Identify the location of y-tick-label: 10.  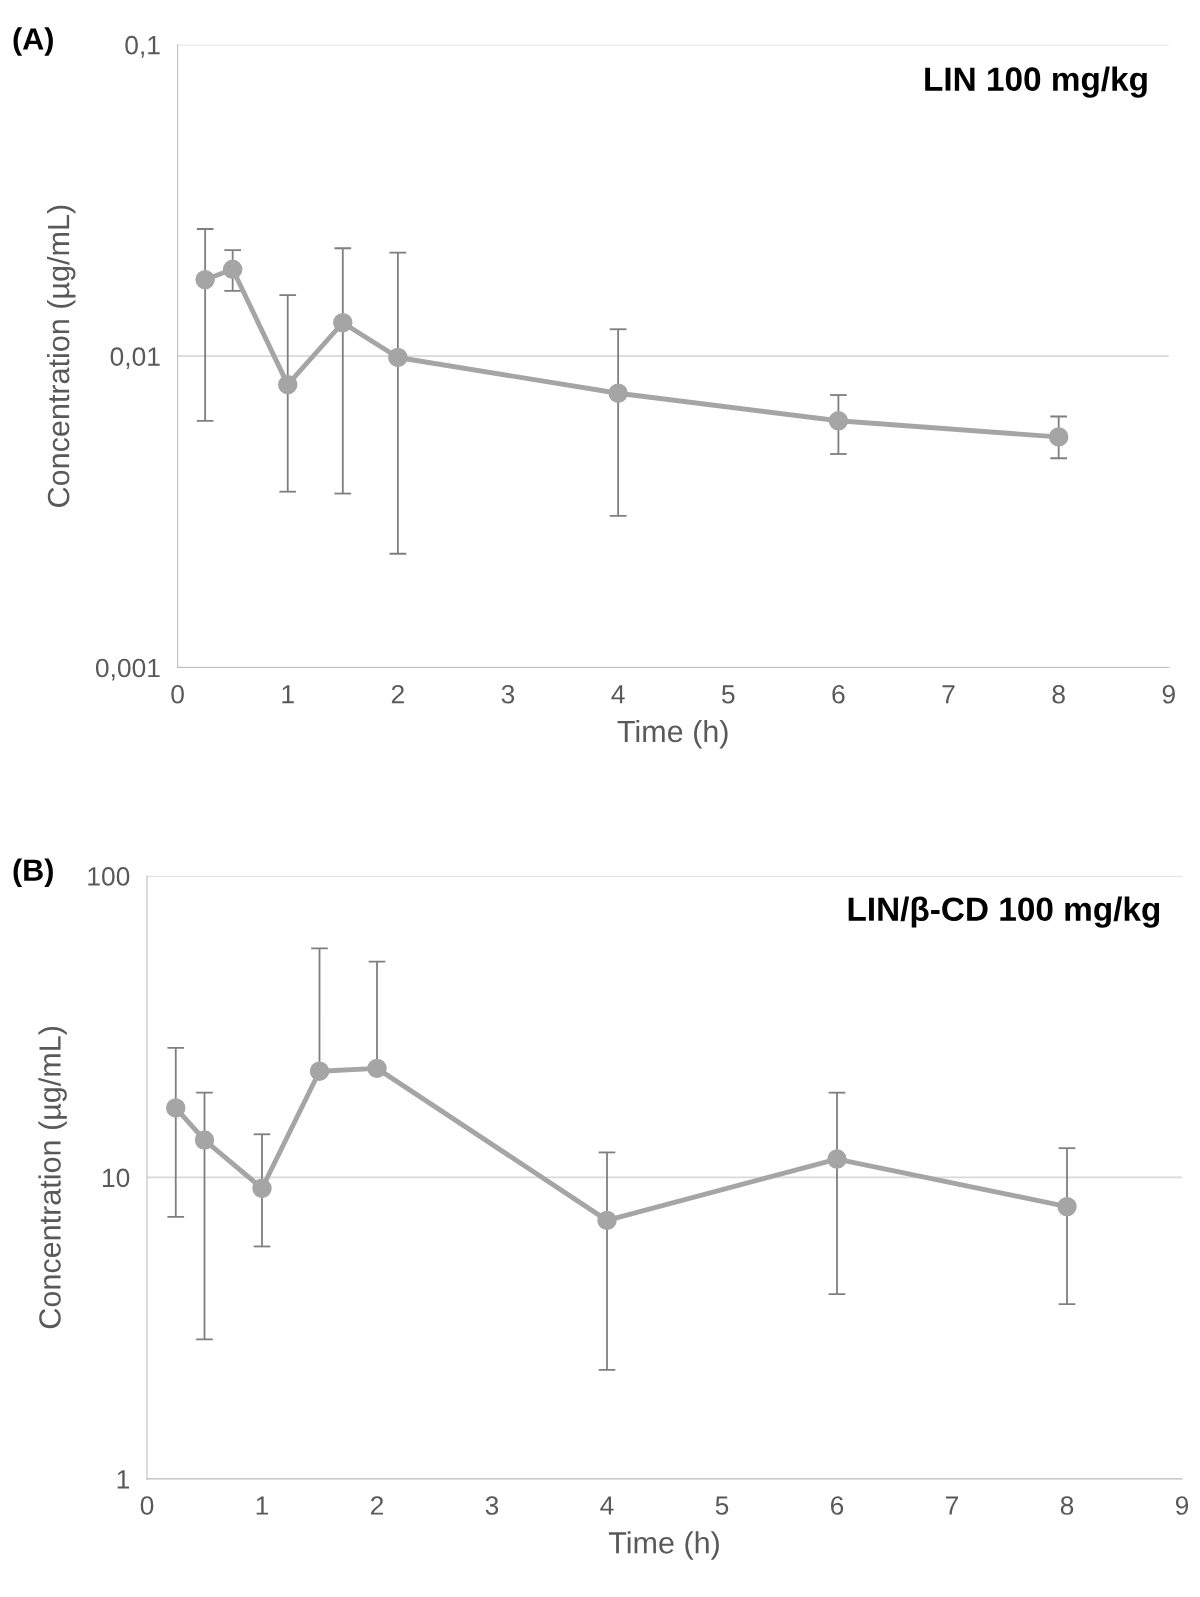
(116, 1178).